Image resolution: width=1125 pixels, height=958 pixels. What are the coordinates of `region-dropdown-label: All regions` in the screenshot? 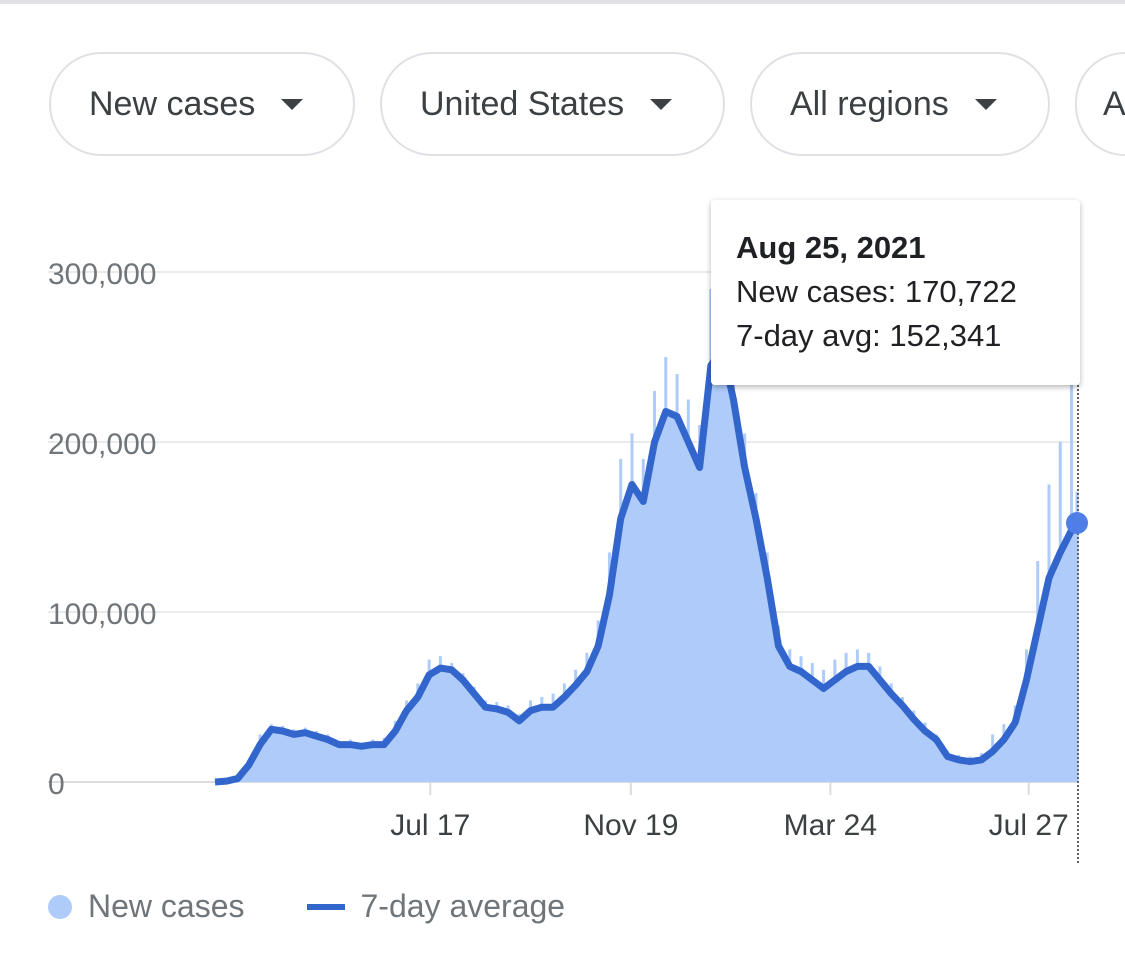 It's located at (869, 103).